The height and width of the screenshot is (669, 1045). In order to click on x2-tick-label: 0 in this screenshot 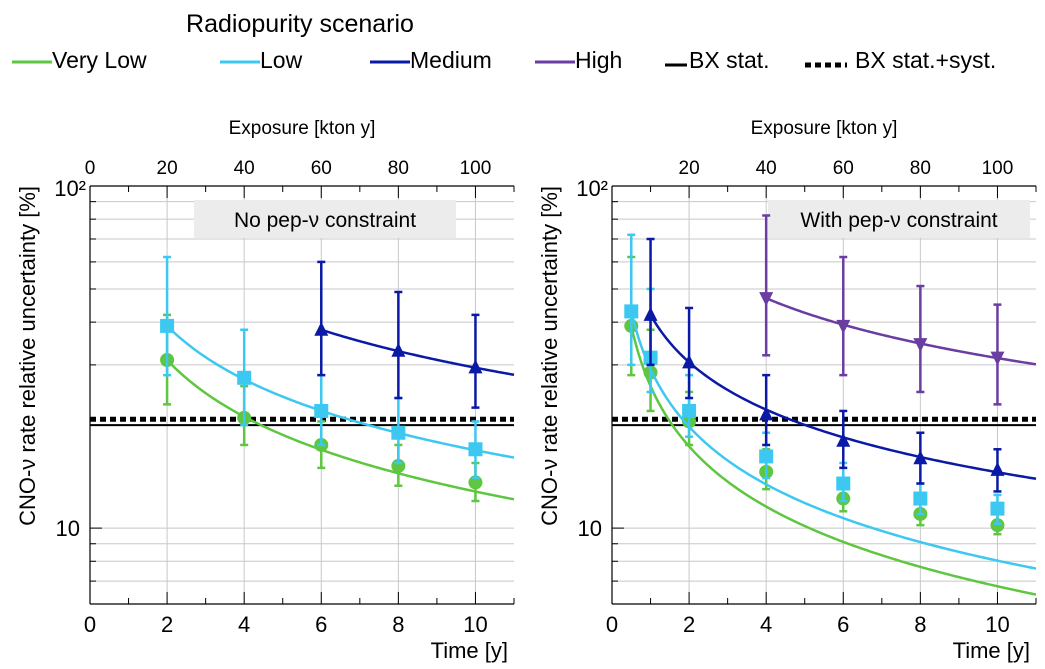, I will do `click(90, 168)`.